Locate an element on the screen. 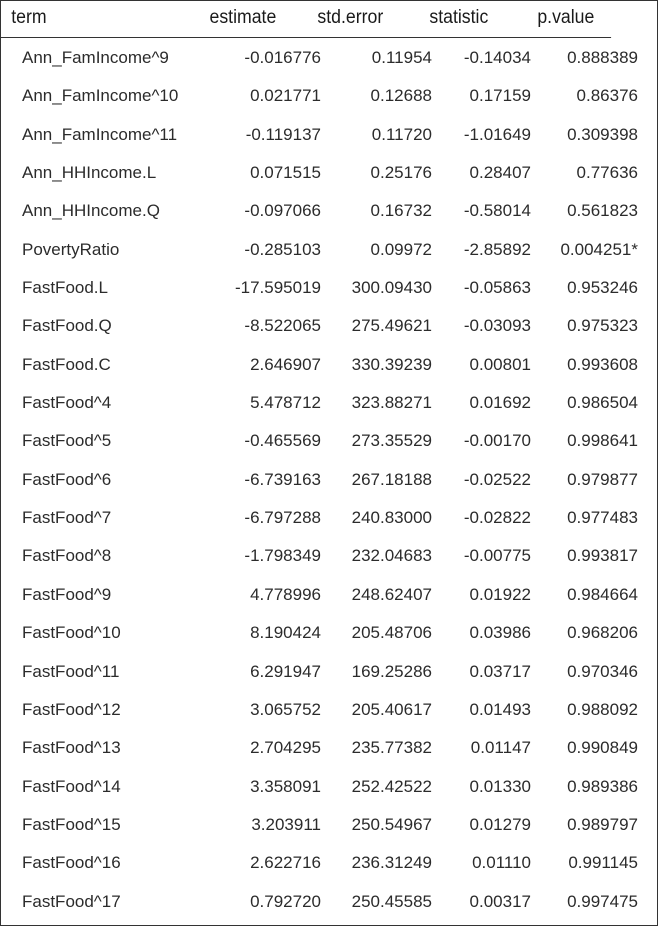  cell-p-value: 0.989386 is located at coordinates (602, 786).